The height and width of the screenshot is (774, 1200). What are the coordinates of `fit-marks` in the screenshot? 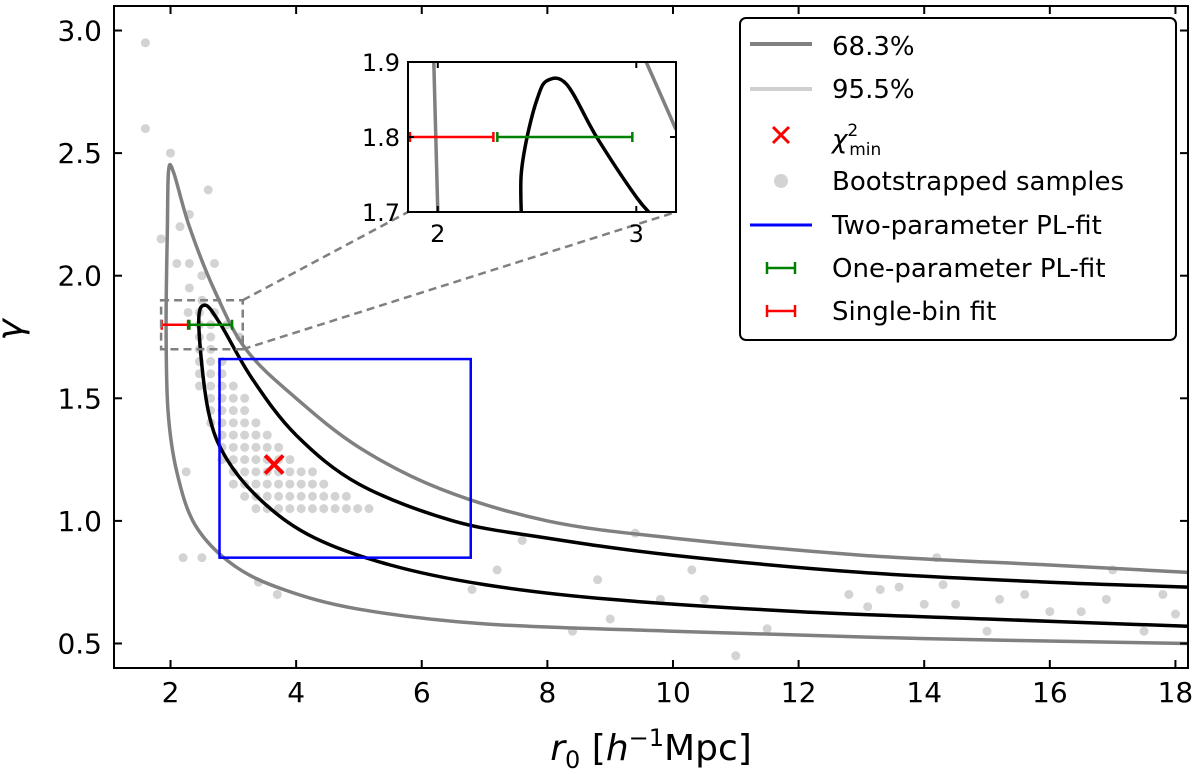 It's located at (316, 439).